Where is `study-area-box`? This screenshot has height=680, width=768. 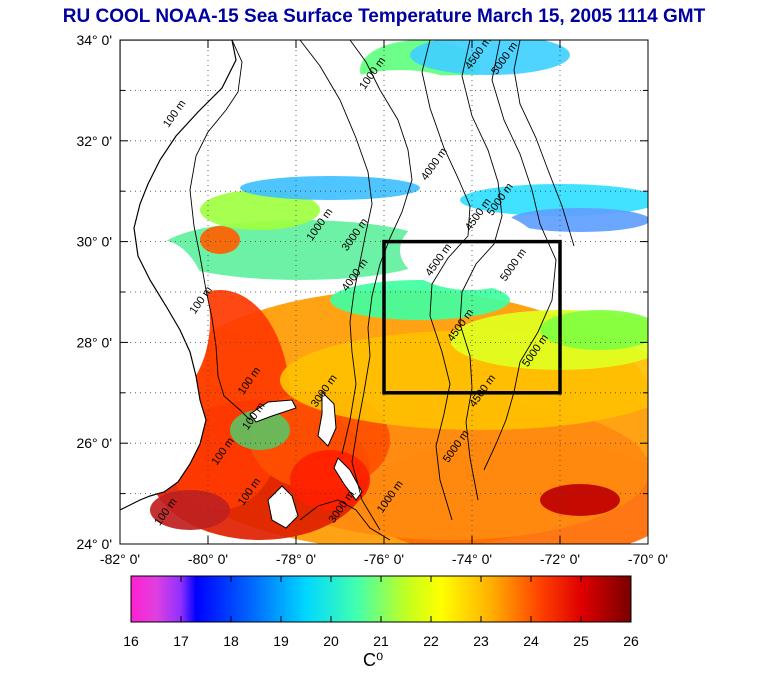 study-area-box is located at coordinates (472, 317).